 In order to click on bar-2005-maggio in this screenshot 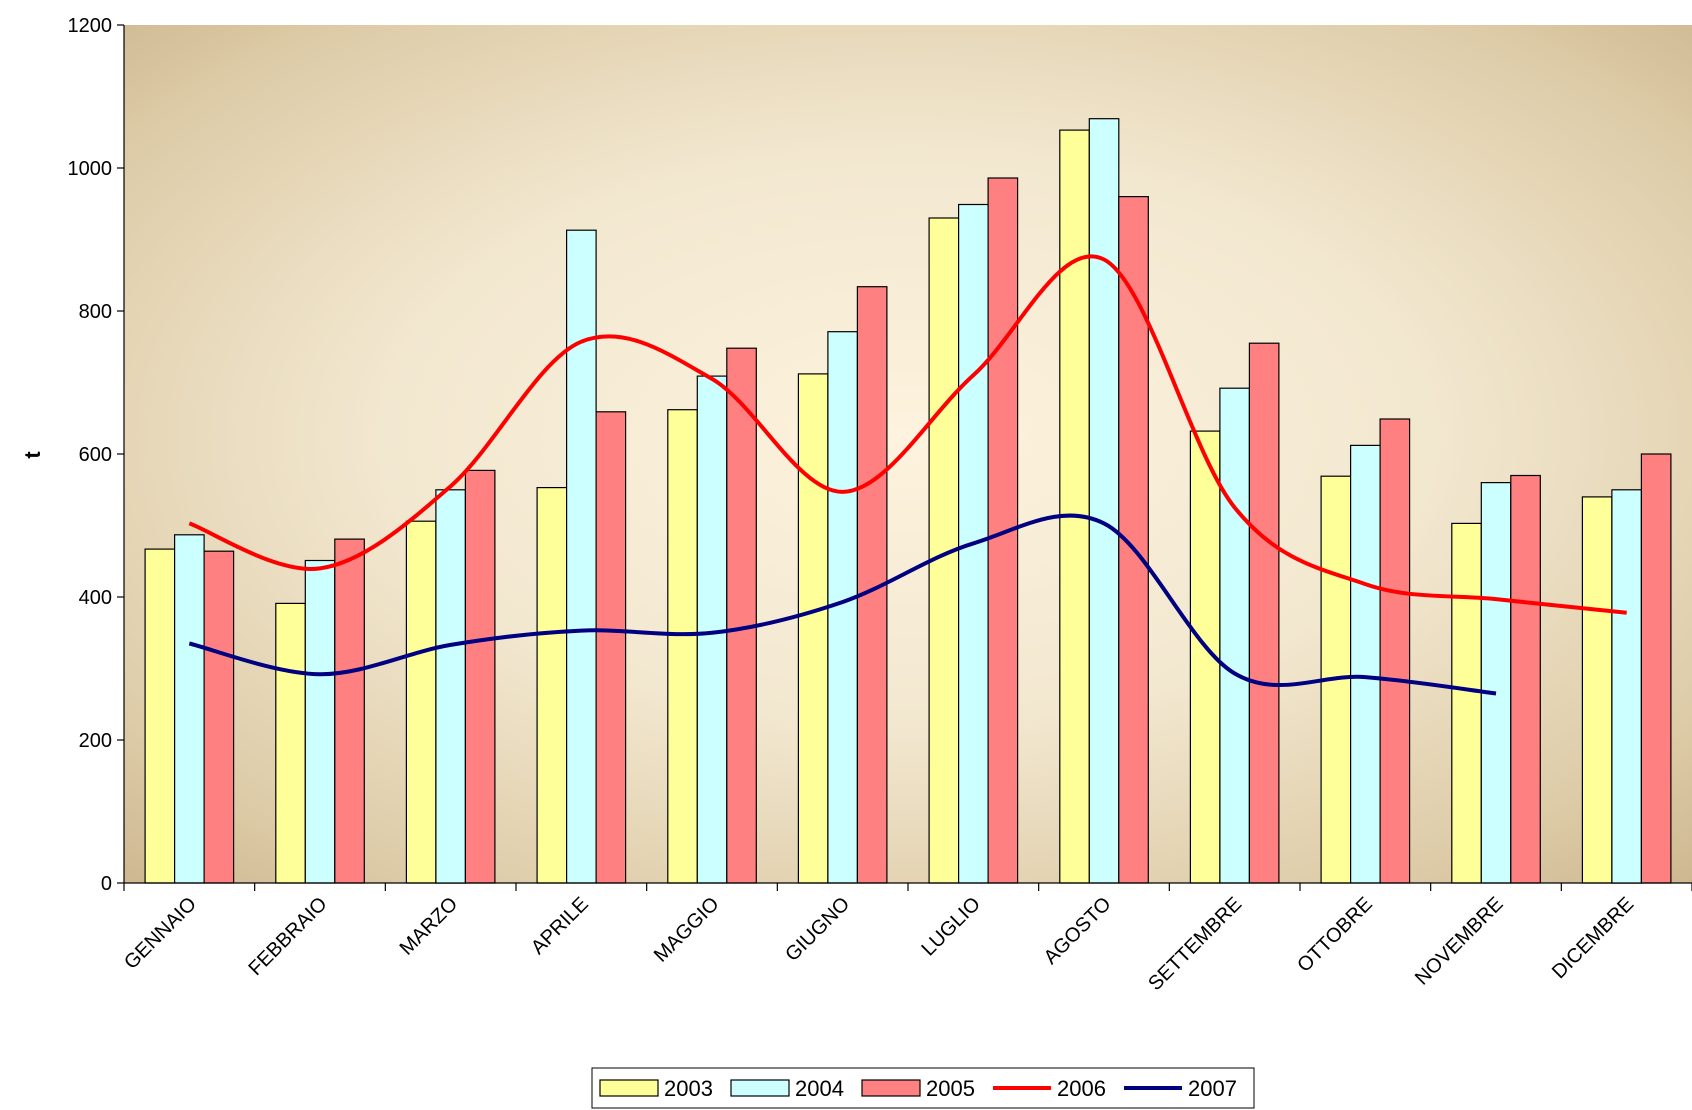, I will do `click(741, 615)`.